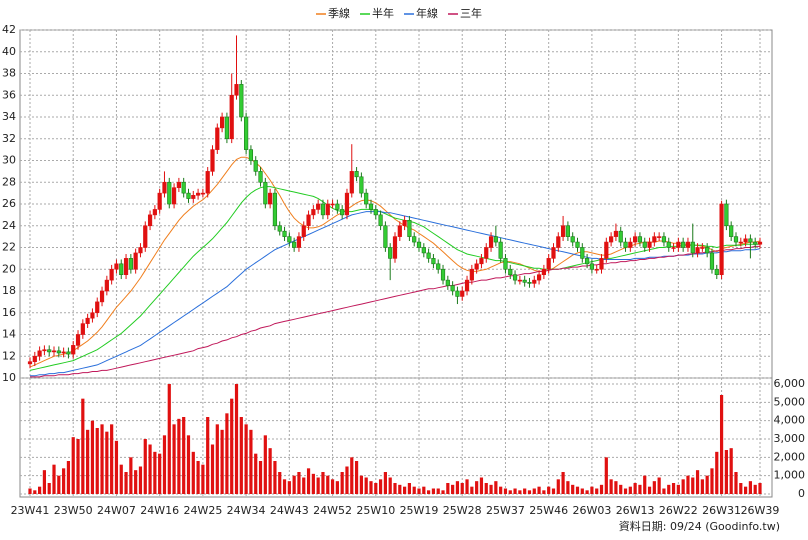 The height and width of the screenshot is (540, 808). I want to click on x-tick-label: 23W41, so click(30, 510).